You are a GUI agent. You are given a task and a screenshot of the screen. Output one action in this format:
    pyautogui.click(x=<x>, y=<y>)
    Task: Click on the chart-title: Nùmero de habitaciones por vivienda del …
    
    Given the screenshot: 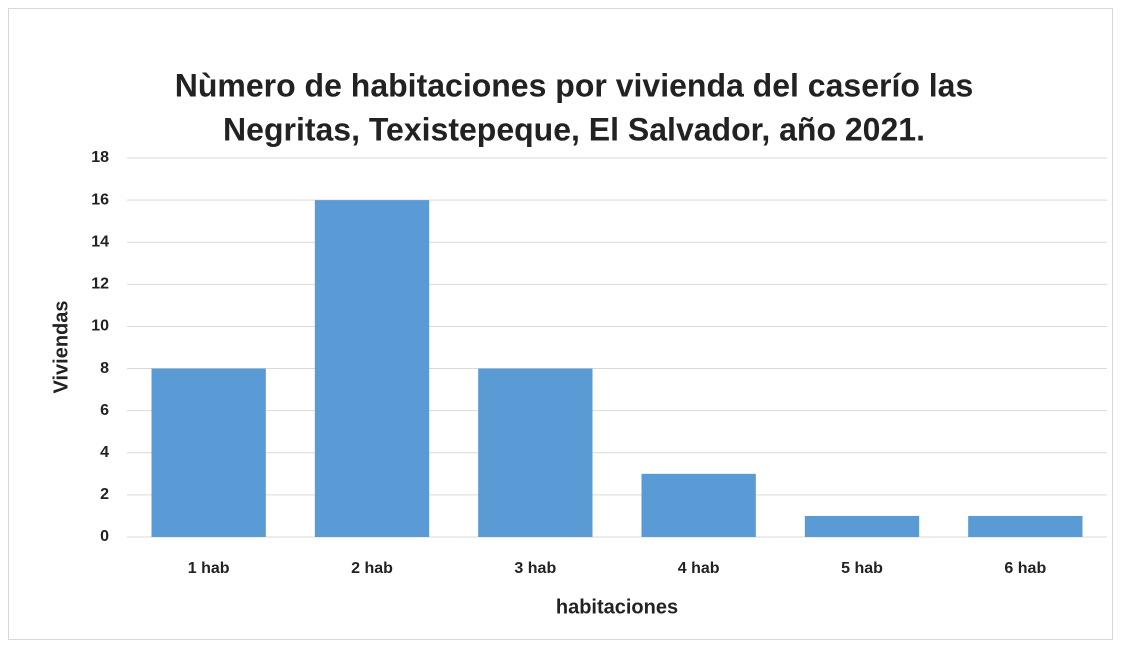 What is the action you would take?
    pyautogui.click(x=574, y=85)
    